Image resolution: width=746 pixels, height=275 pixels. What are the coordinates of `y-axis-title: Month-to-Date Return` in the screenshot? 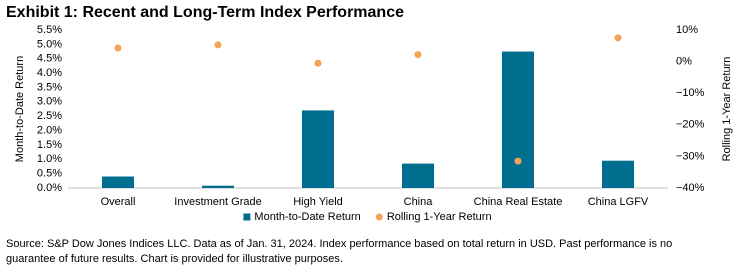 It's located at (20, 109).